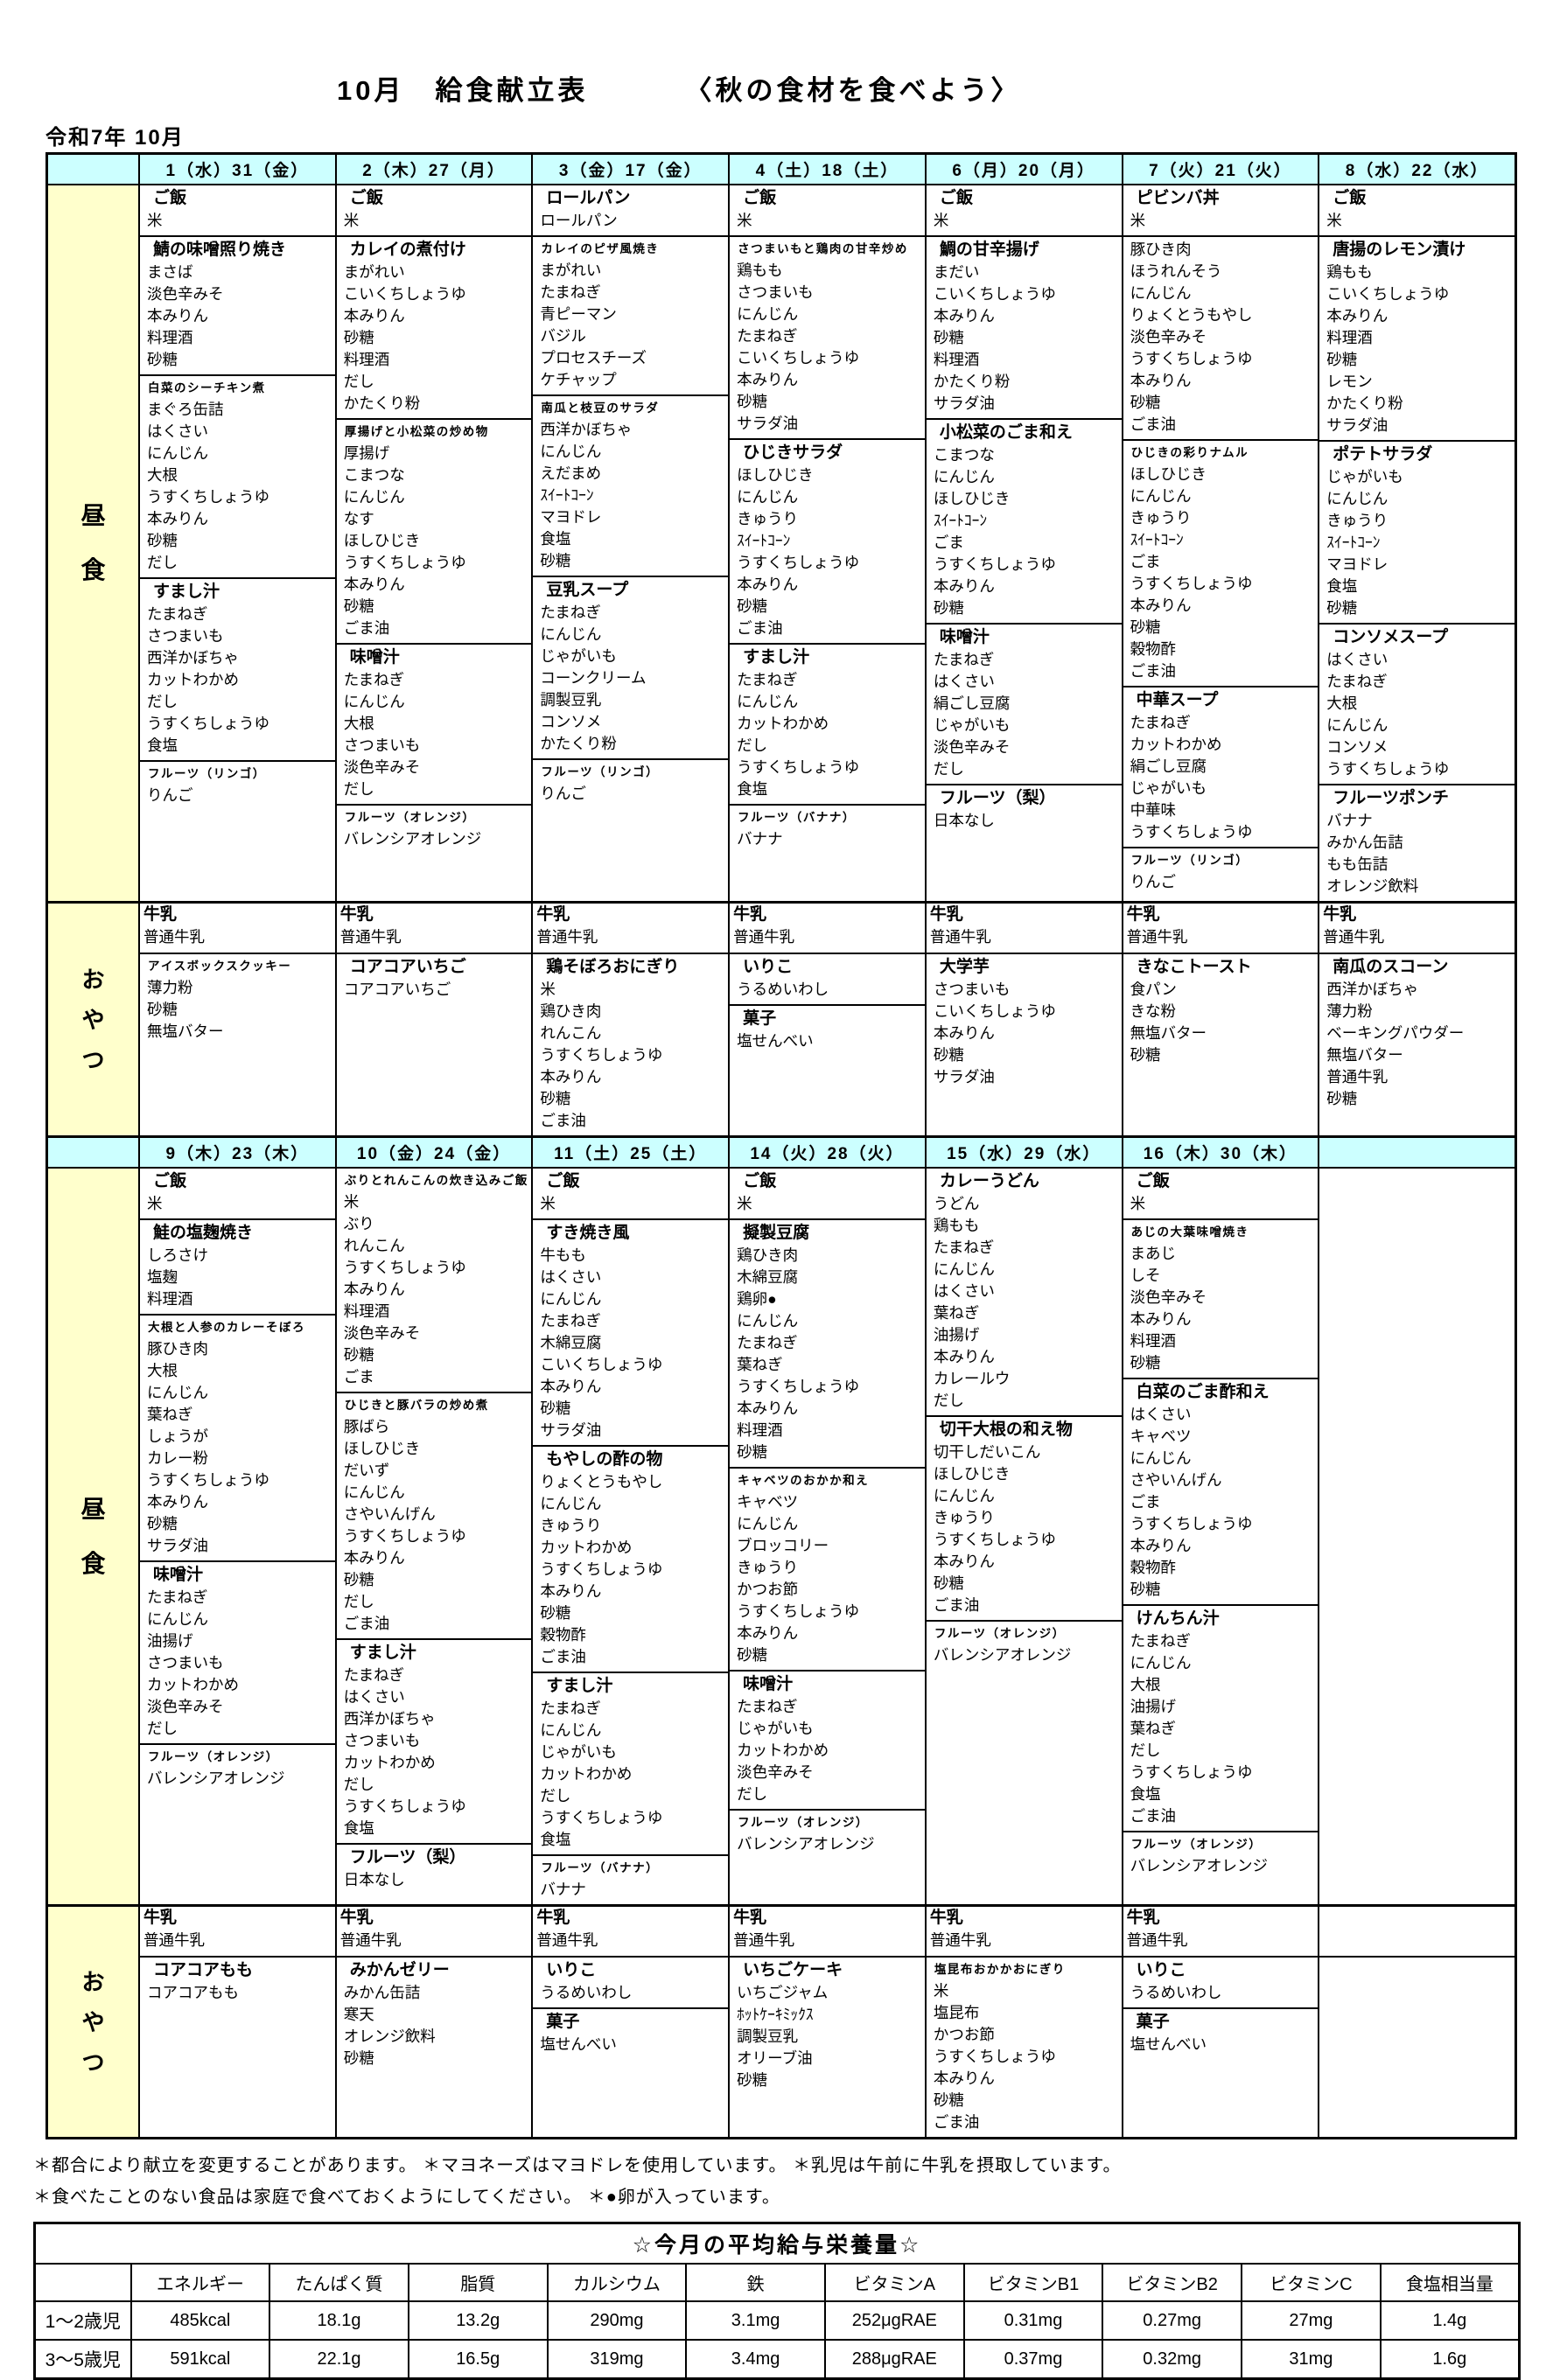 Image resolution: width=1546 pixels, height=2380 pixels. Describe the element at coordinates (964, 967) in the screenshot. I see `dish-title: 大学芋` at that location.